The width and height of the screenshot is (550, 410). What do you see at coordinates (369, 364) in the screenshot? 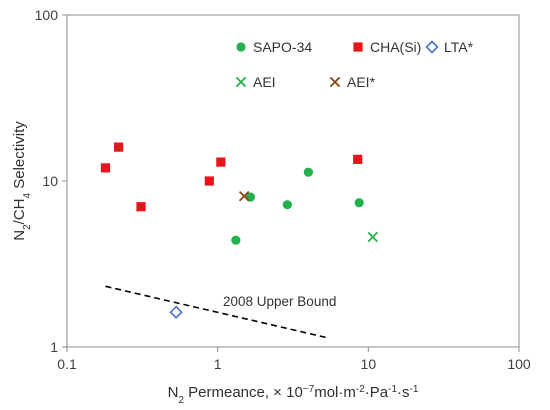
I see `x-tick-label: 10` at bounding box center [369, 364].